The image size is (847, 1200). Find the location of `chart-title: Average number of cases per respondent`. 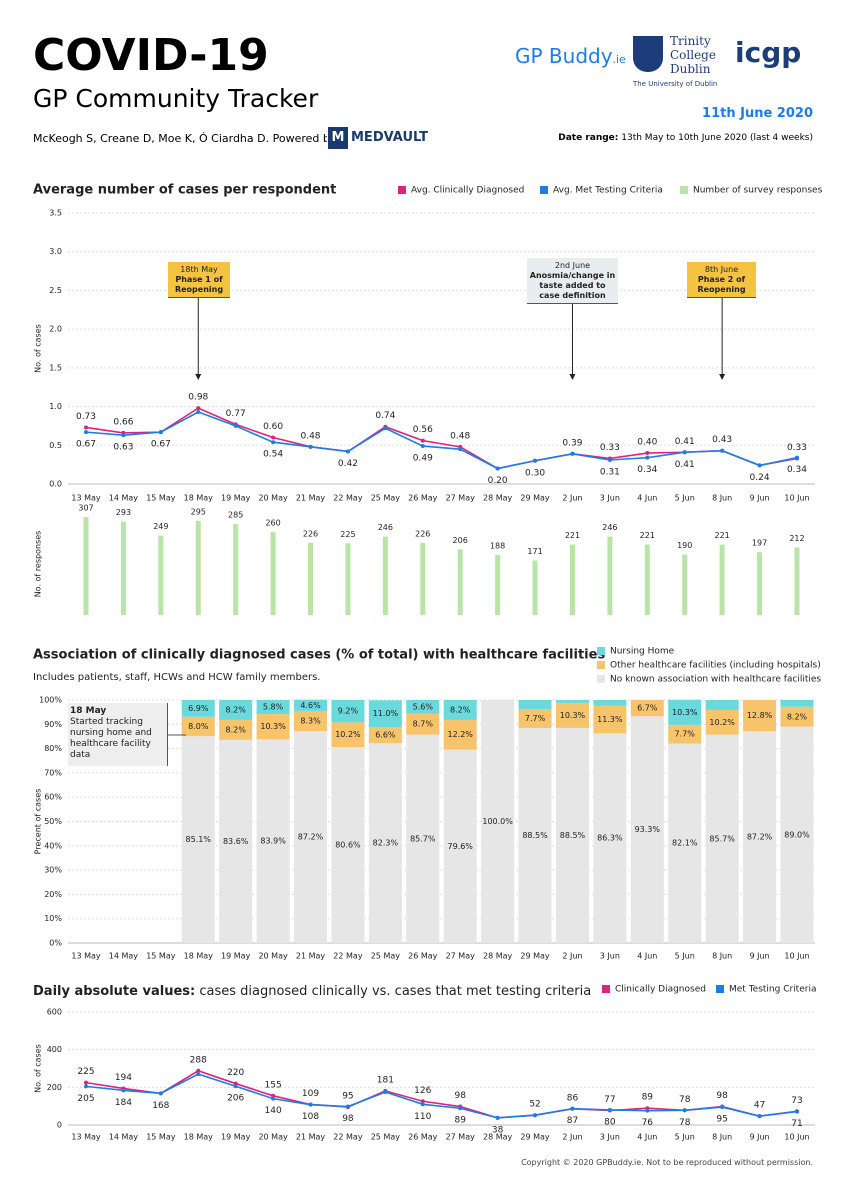

chart-title: Average number of cases per respondent is located at coordinates (184, 190).